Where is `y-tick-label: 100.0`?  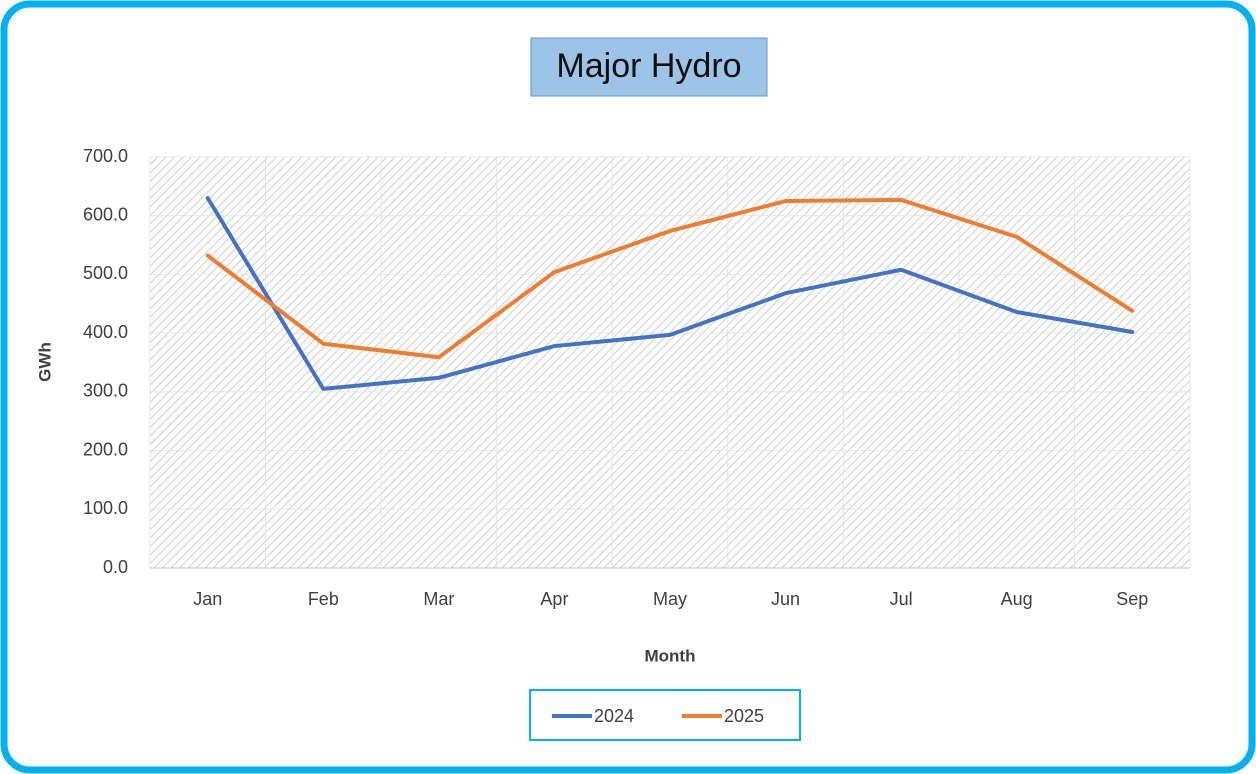 y-tick-label: 100.0 is located at coordinates (105, 508).